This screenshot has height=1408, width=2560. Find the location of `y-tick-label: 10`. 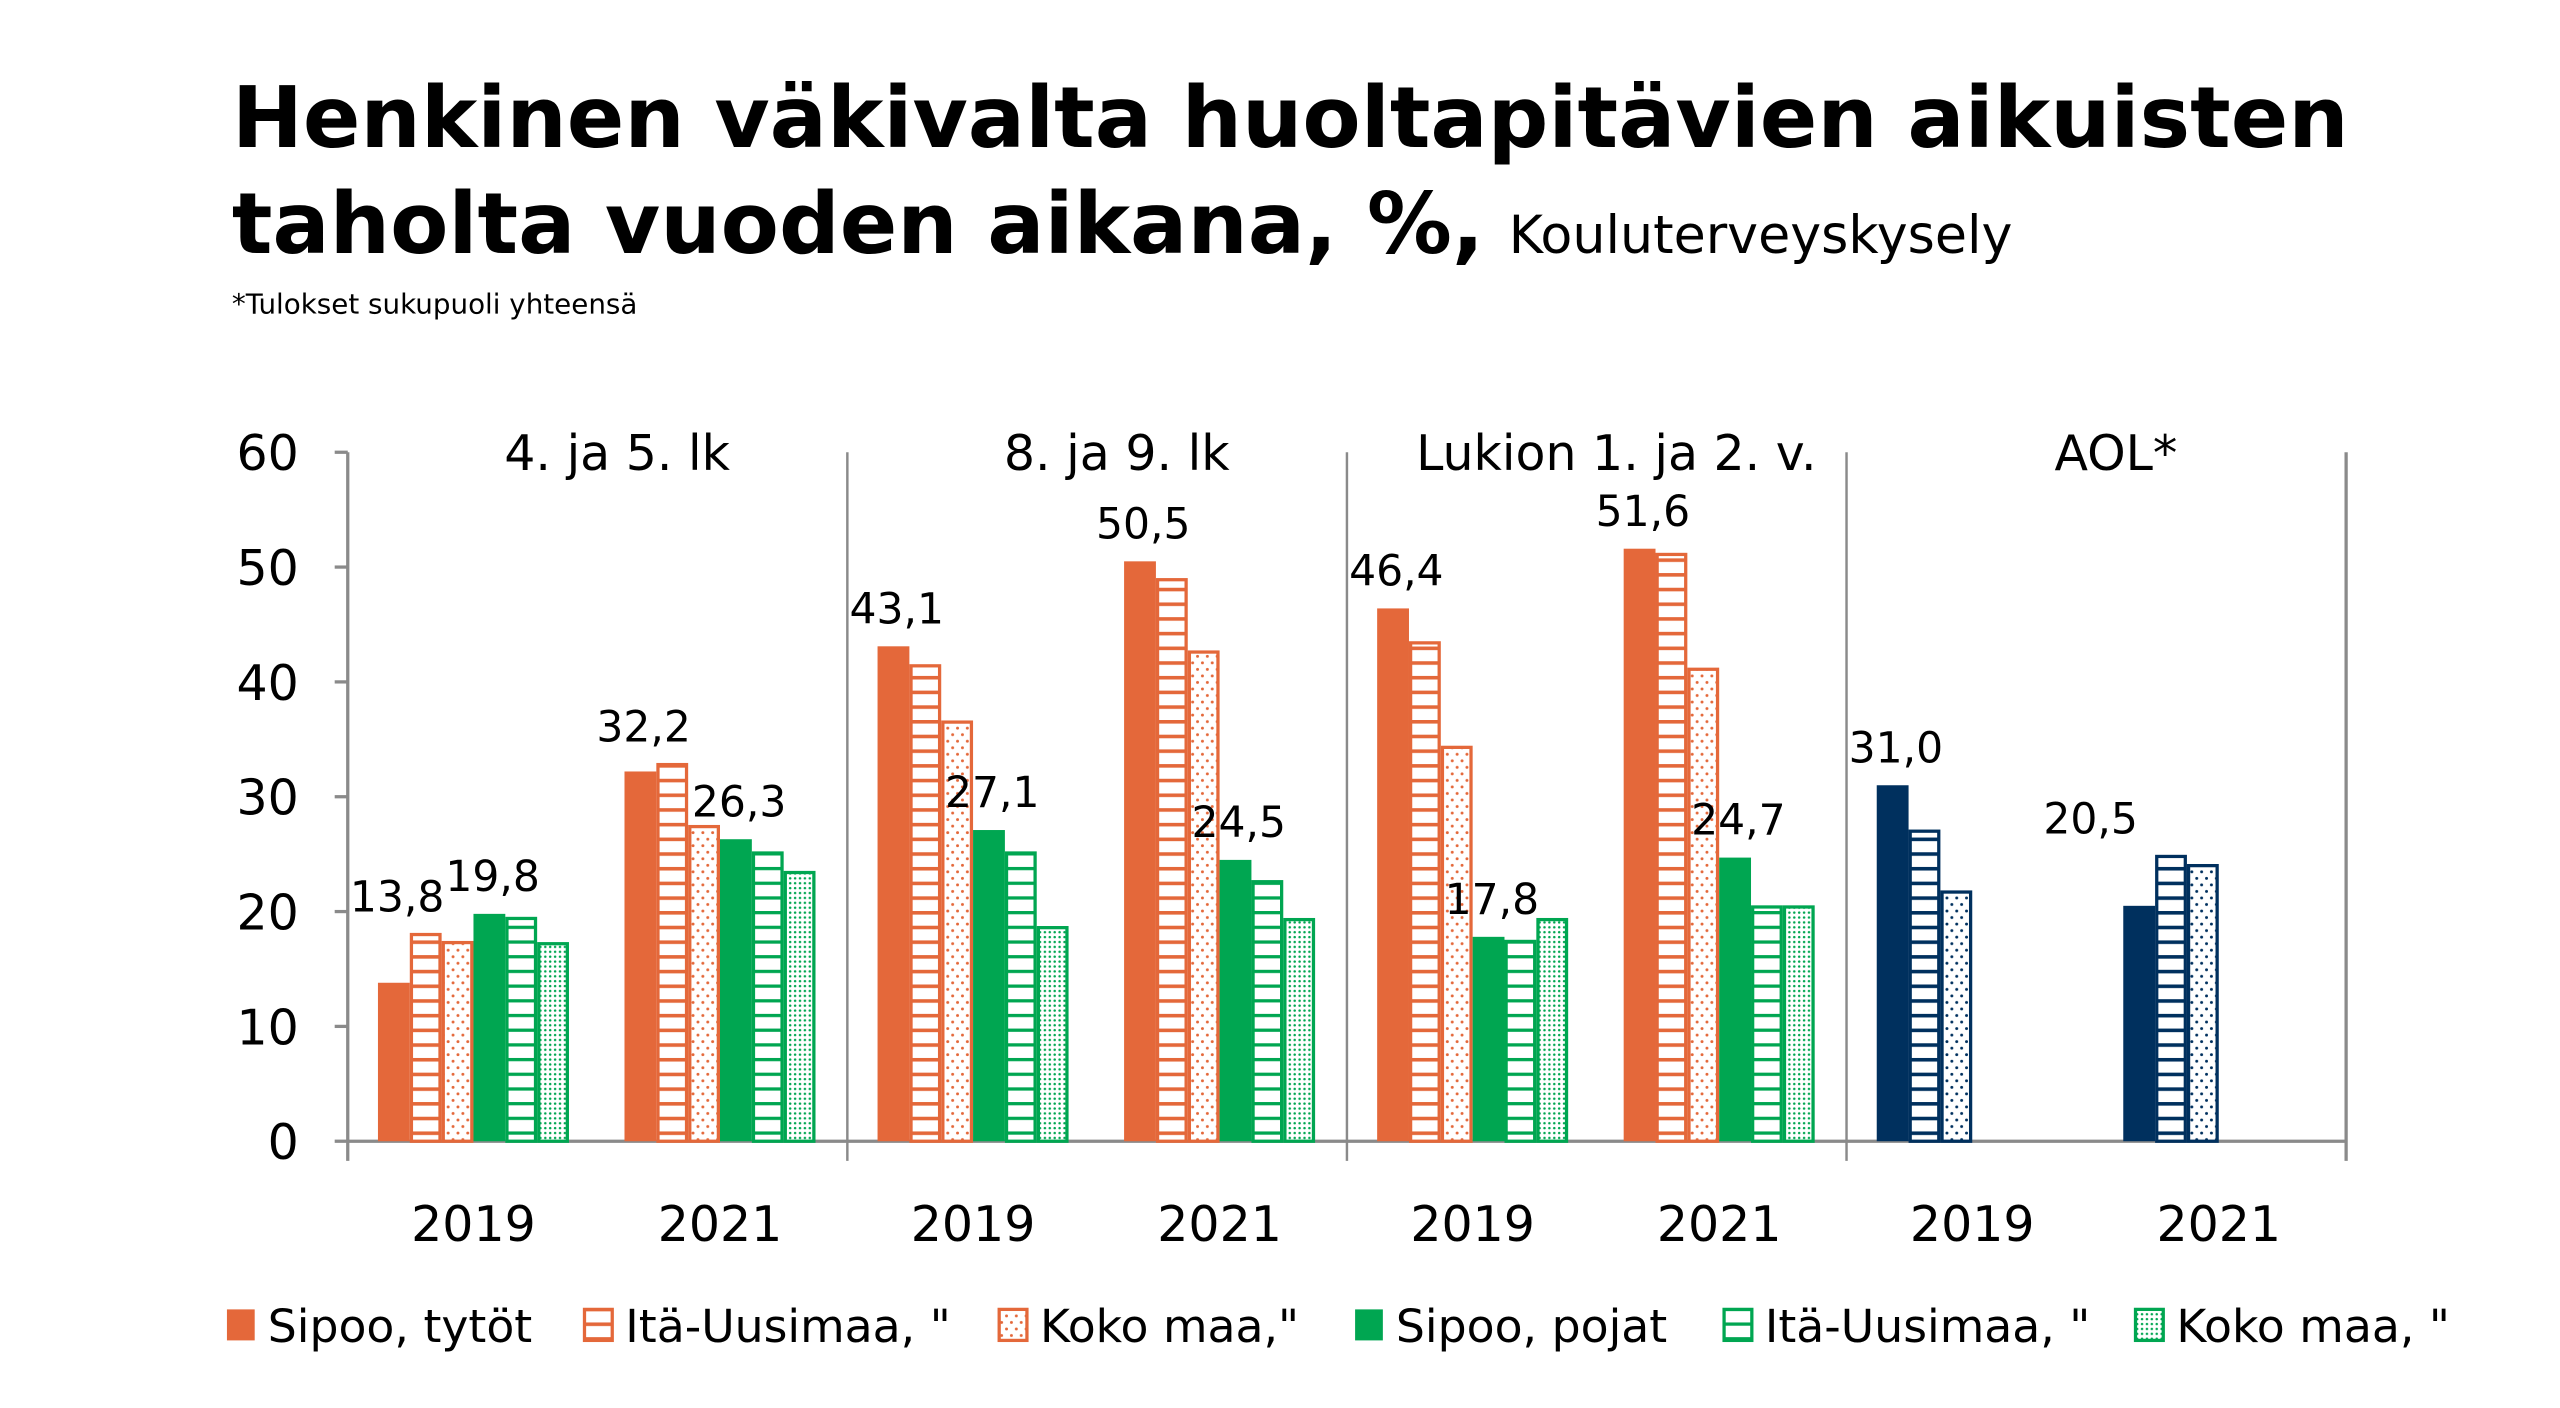

y-tick-label: 10 is located at coordinates (267, 1027).